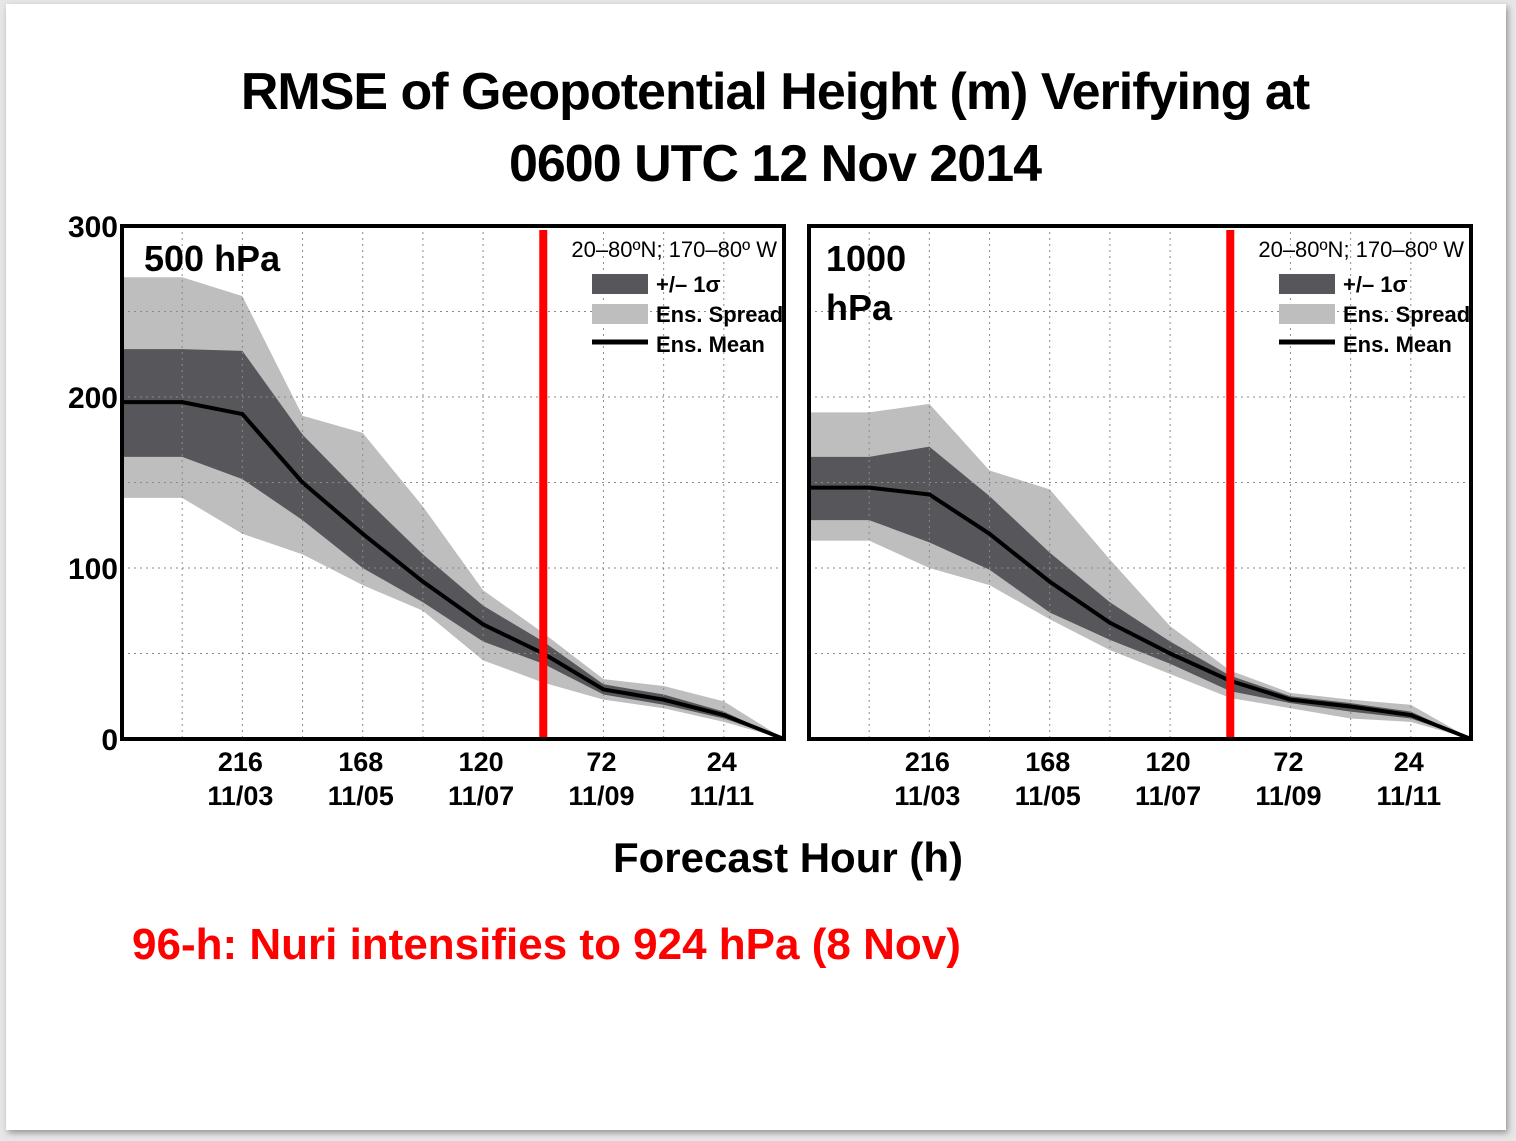 Image resolution: width=1516 pixels, height=1141 pixels. I want to click on y-tick-label: 100, so click(93, 569).